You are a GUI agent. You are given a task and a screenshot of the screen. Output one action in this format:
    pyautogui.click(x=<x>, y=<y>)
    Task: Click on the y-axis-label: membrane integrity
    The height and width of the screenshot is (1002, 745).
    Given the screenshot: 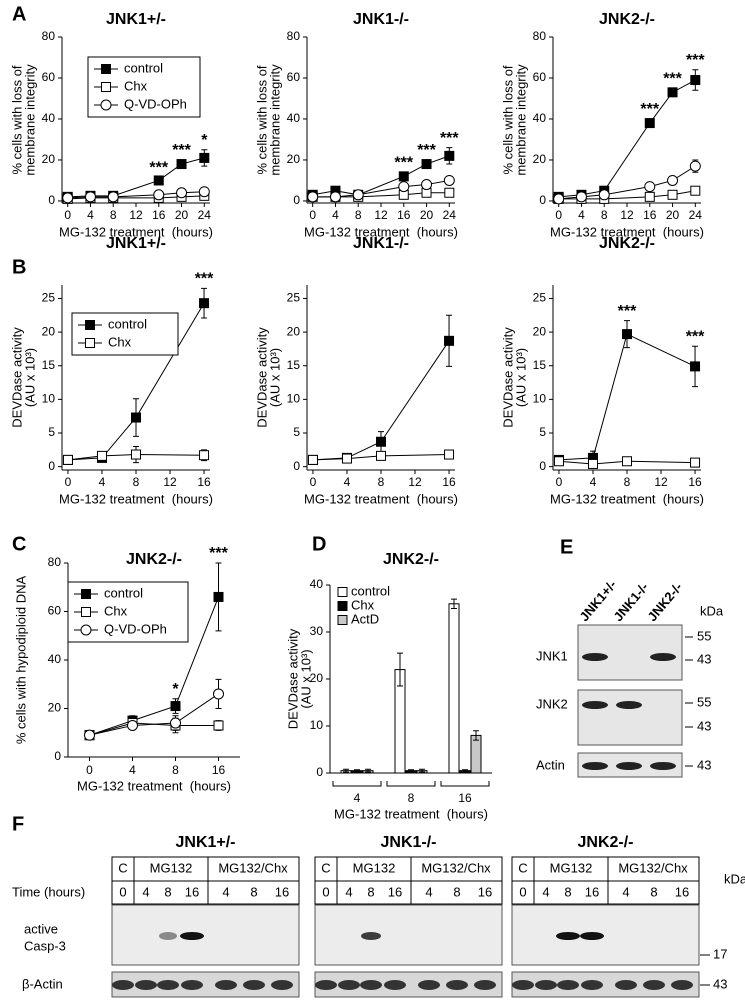 What is the action you would take?
    pyautogui.click(x=520, y=120)
    